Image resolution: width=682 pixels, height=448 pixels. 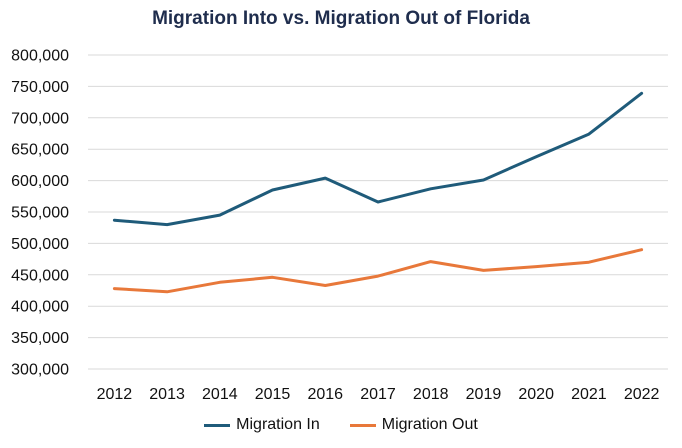 What do you see at coordinates (484, 394) in the screenshot?
I see `x-tick-label: 2019` at bounding box center [484, 394].